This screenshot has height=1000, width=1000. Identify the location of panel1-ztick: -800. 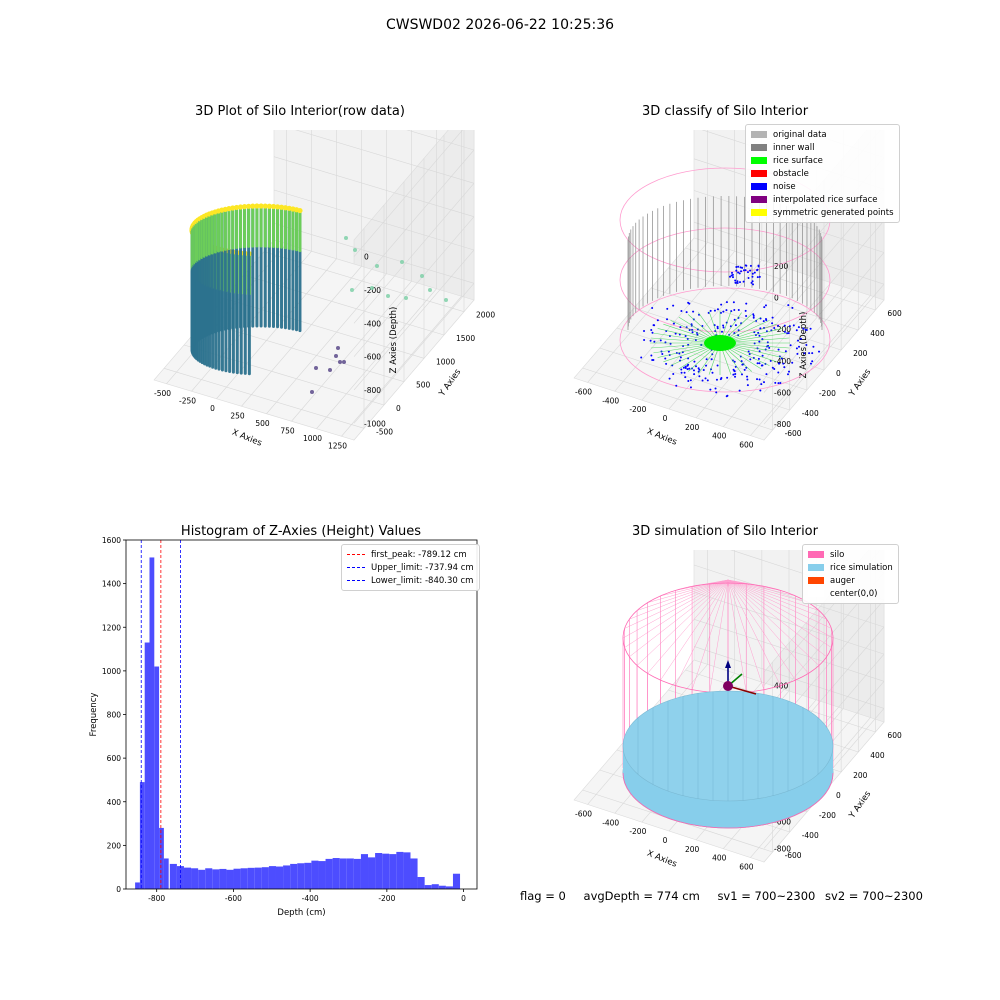
(372, 390).